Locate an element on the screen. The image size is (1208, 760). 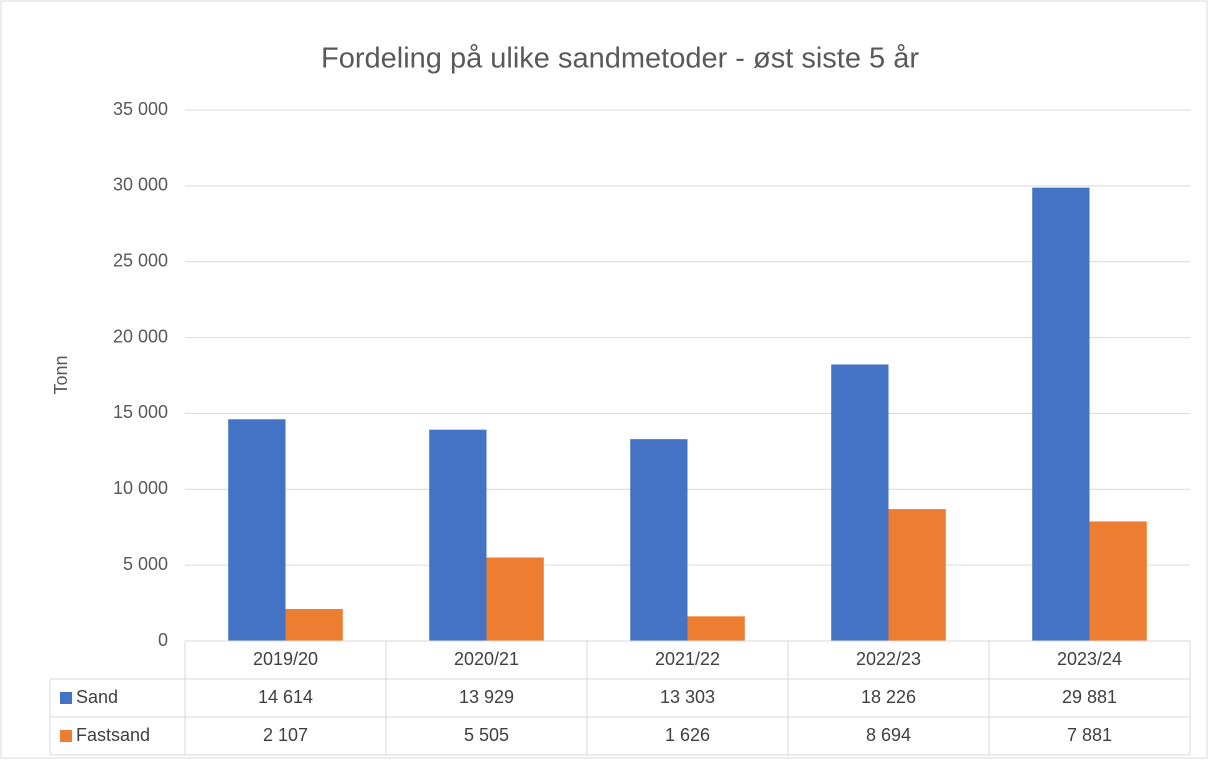
legend-label: Sand is located at coordinates (97, 697).